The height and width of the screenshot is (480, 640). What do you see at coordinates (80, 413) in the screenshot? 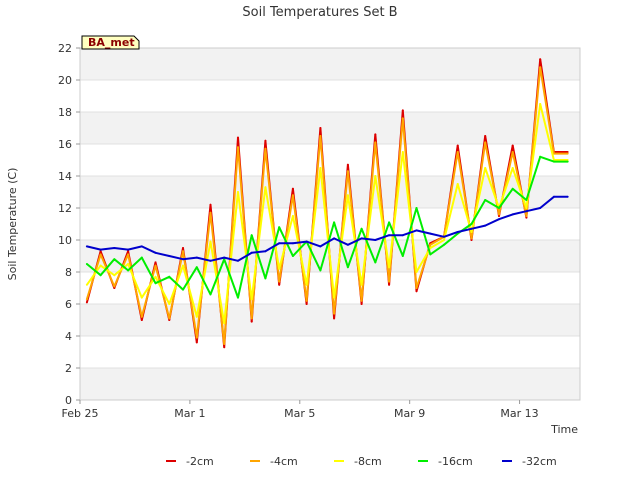
I see `x-tick-label: Feb 25` at bounding box center [80, 413].